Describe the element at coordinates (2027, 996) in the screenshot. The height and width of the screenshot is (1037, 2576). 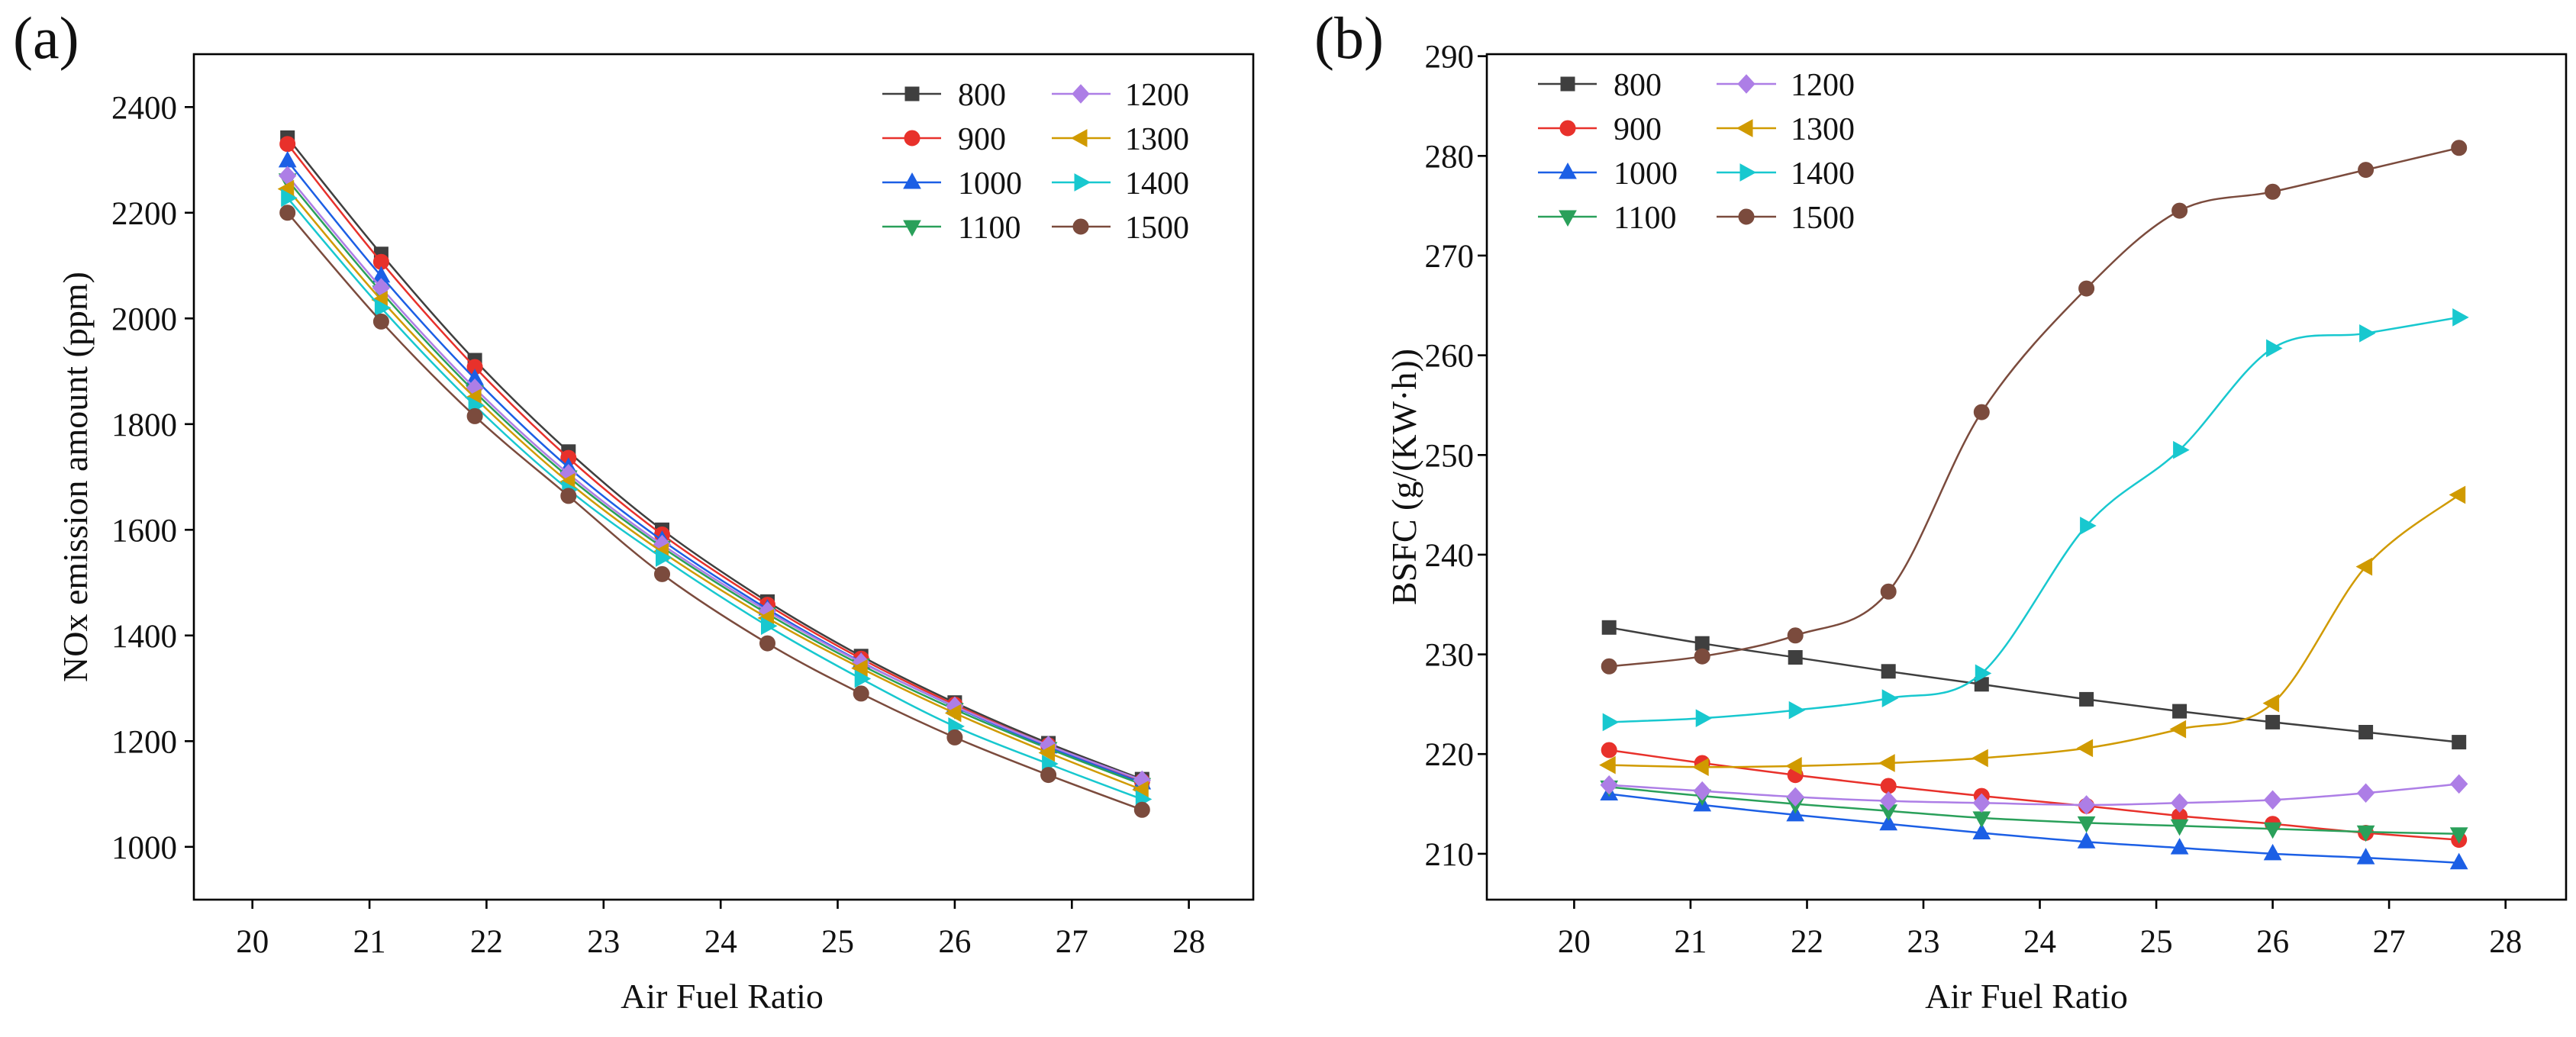
I see `x-axis-title: Air Fuel Ratio` at that location.